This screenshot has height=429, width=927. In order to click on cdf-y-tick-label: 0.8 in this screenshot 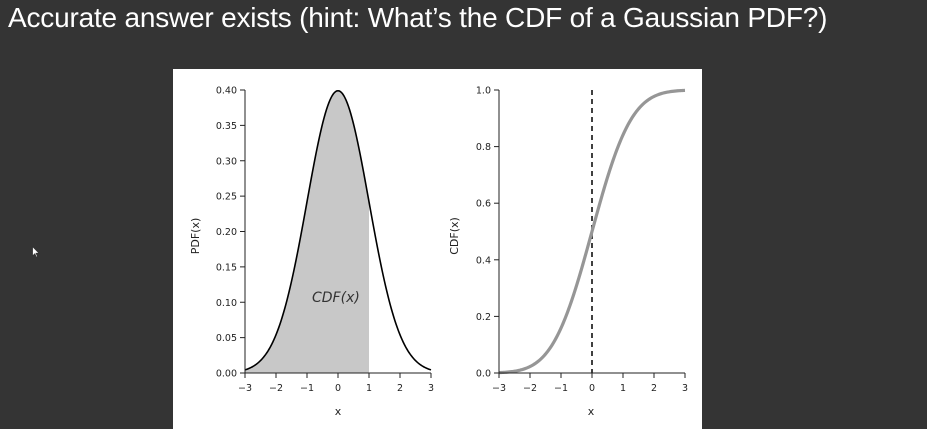, I will do `click(483, 147)`.